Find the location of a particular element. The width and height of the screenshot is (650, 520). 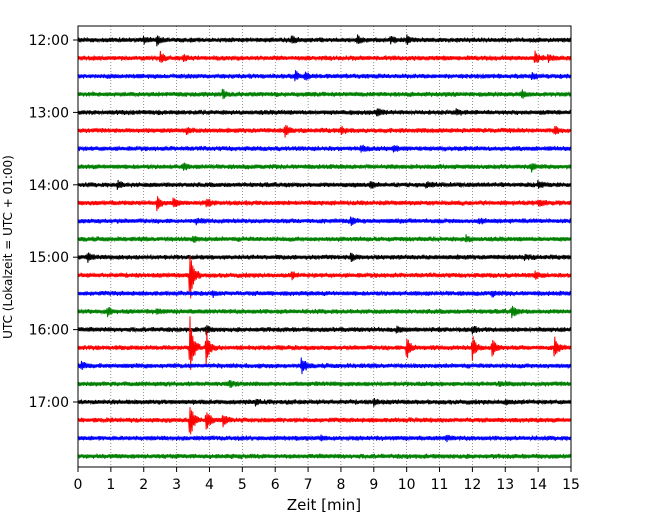

y-tick-label: 13:00 is located at coordinates (49, 113).